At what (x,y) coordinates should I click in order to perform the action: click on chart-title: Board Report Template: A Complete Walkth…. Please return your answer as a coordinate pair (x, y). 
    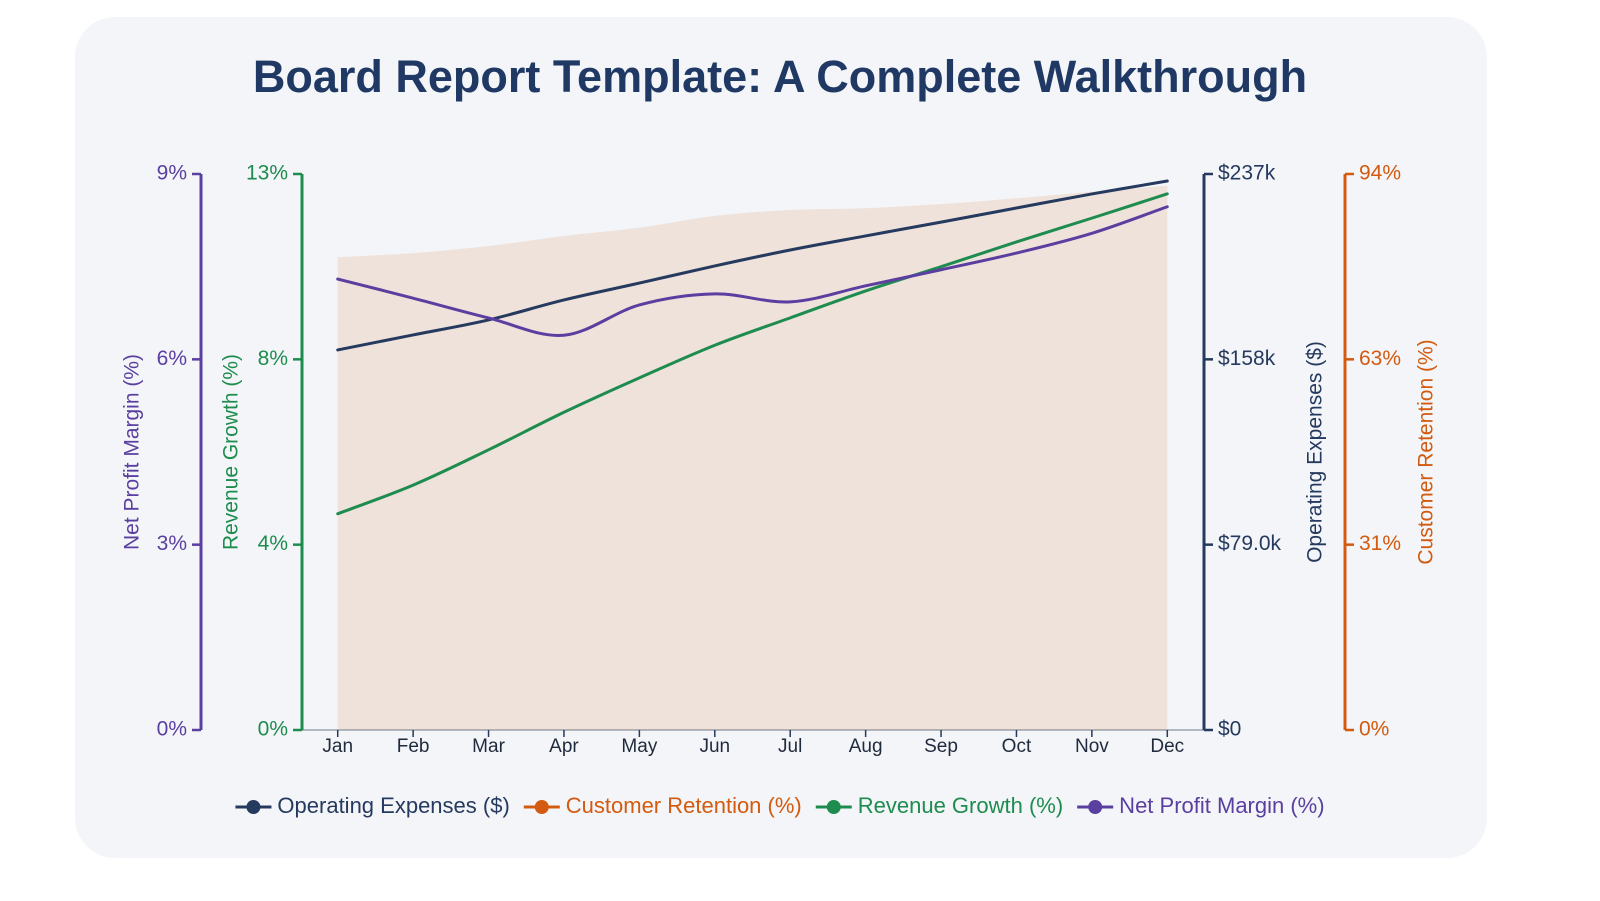
    Looking at the image, I should click on (780, 76).